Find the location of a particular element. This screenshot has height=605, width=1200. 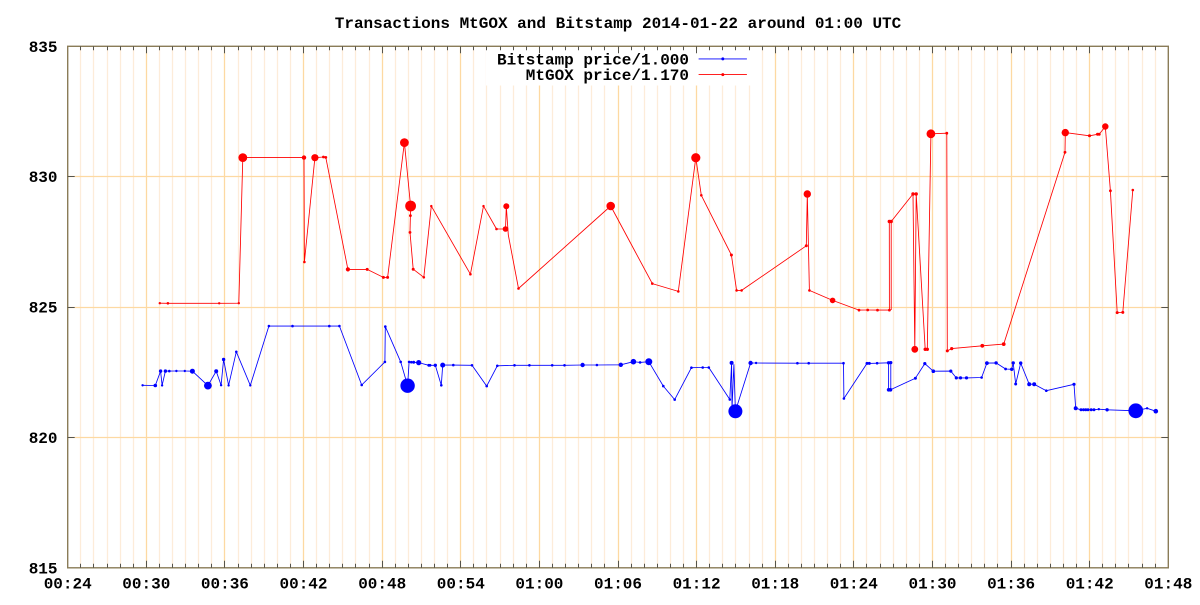

svg-text: 00:24 is located at coordinates (68, 585).